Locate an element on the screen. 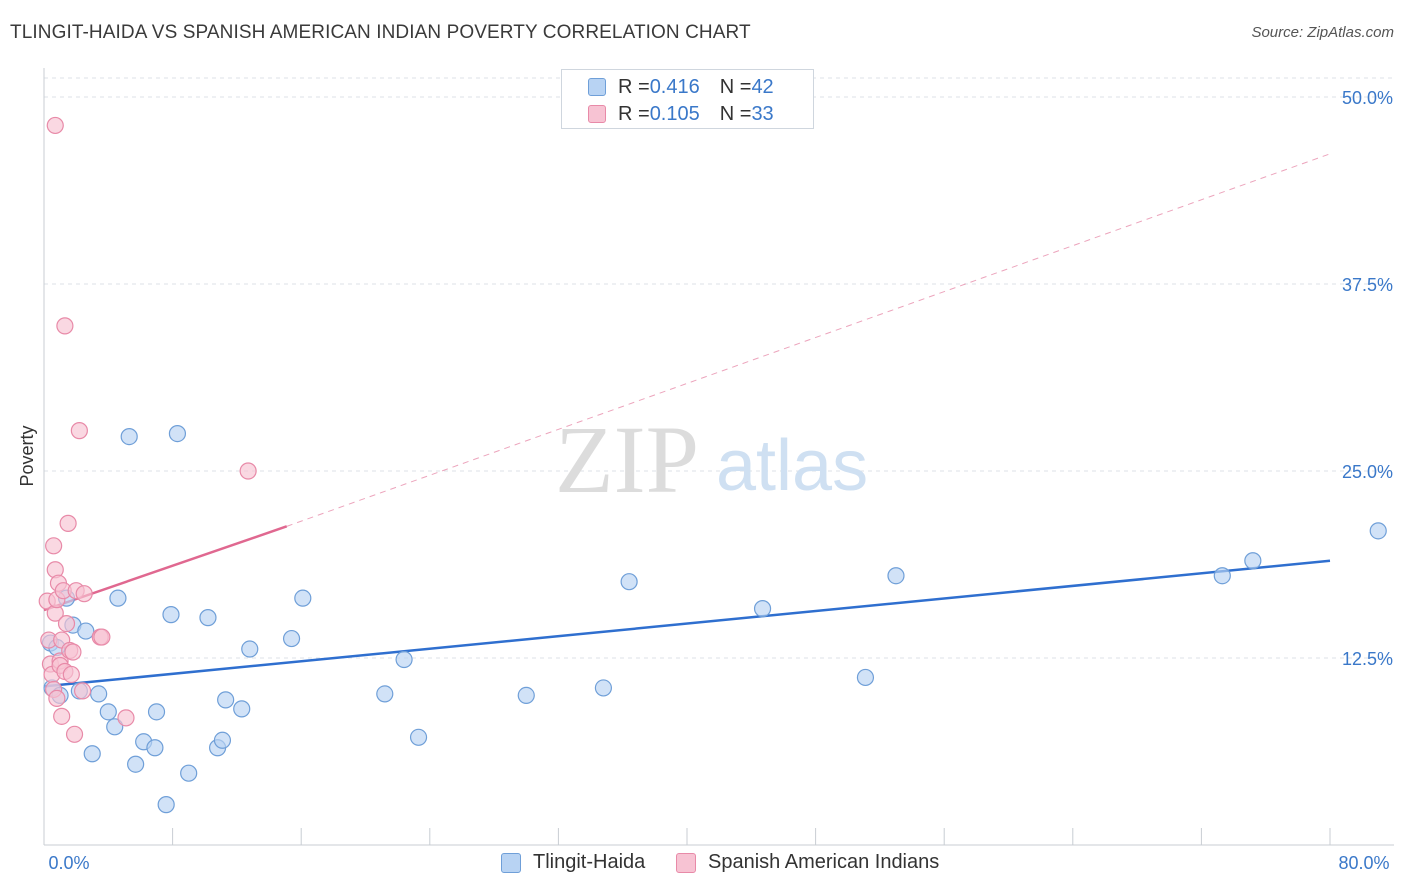  series-legend: Tlingit-Haida Spanish American Indians is located at coordinates (703, 865).